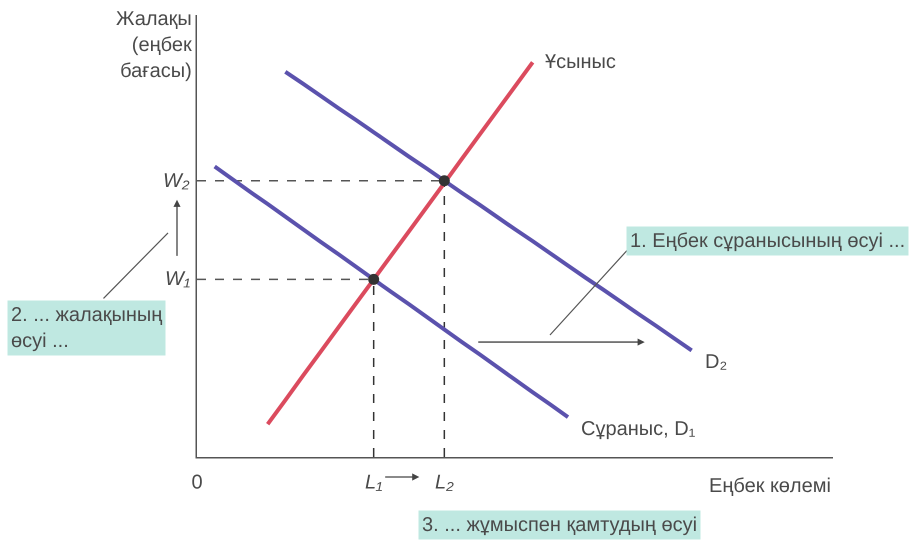  What do you see at coordinates (176, 181) in the screenshot?
I see `ref-line-label: W₂` at bounding box center [176, 181].